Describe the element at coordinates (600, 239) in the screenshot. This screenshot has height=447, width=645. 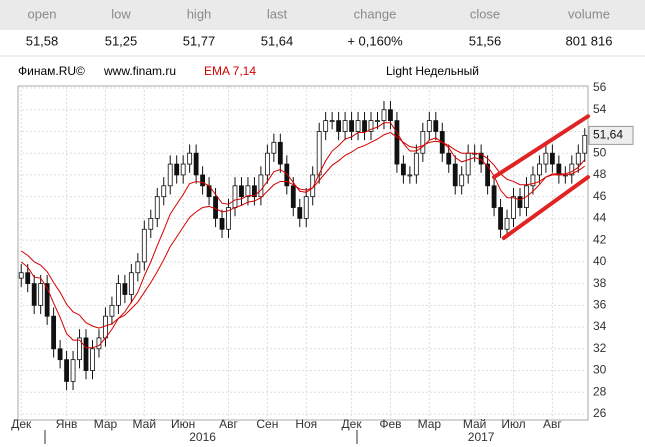
I see `y-tick-label: 42` at that location.